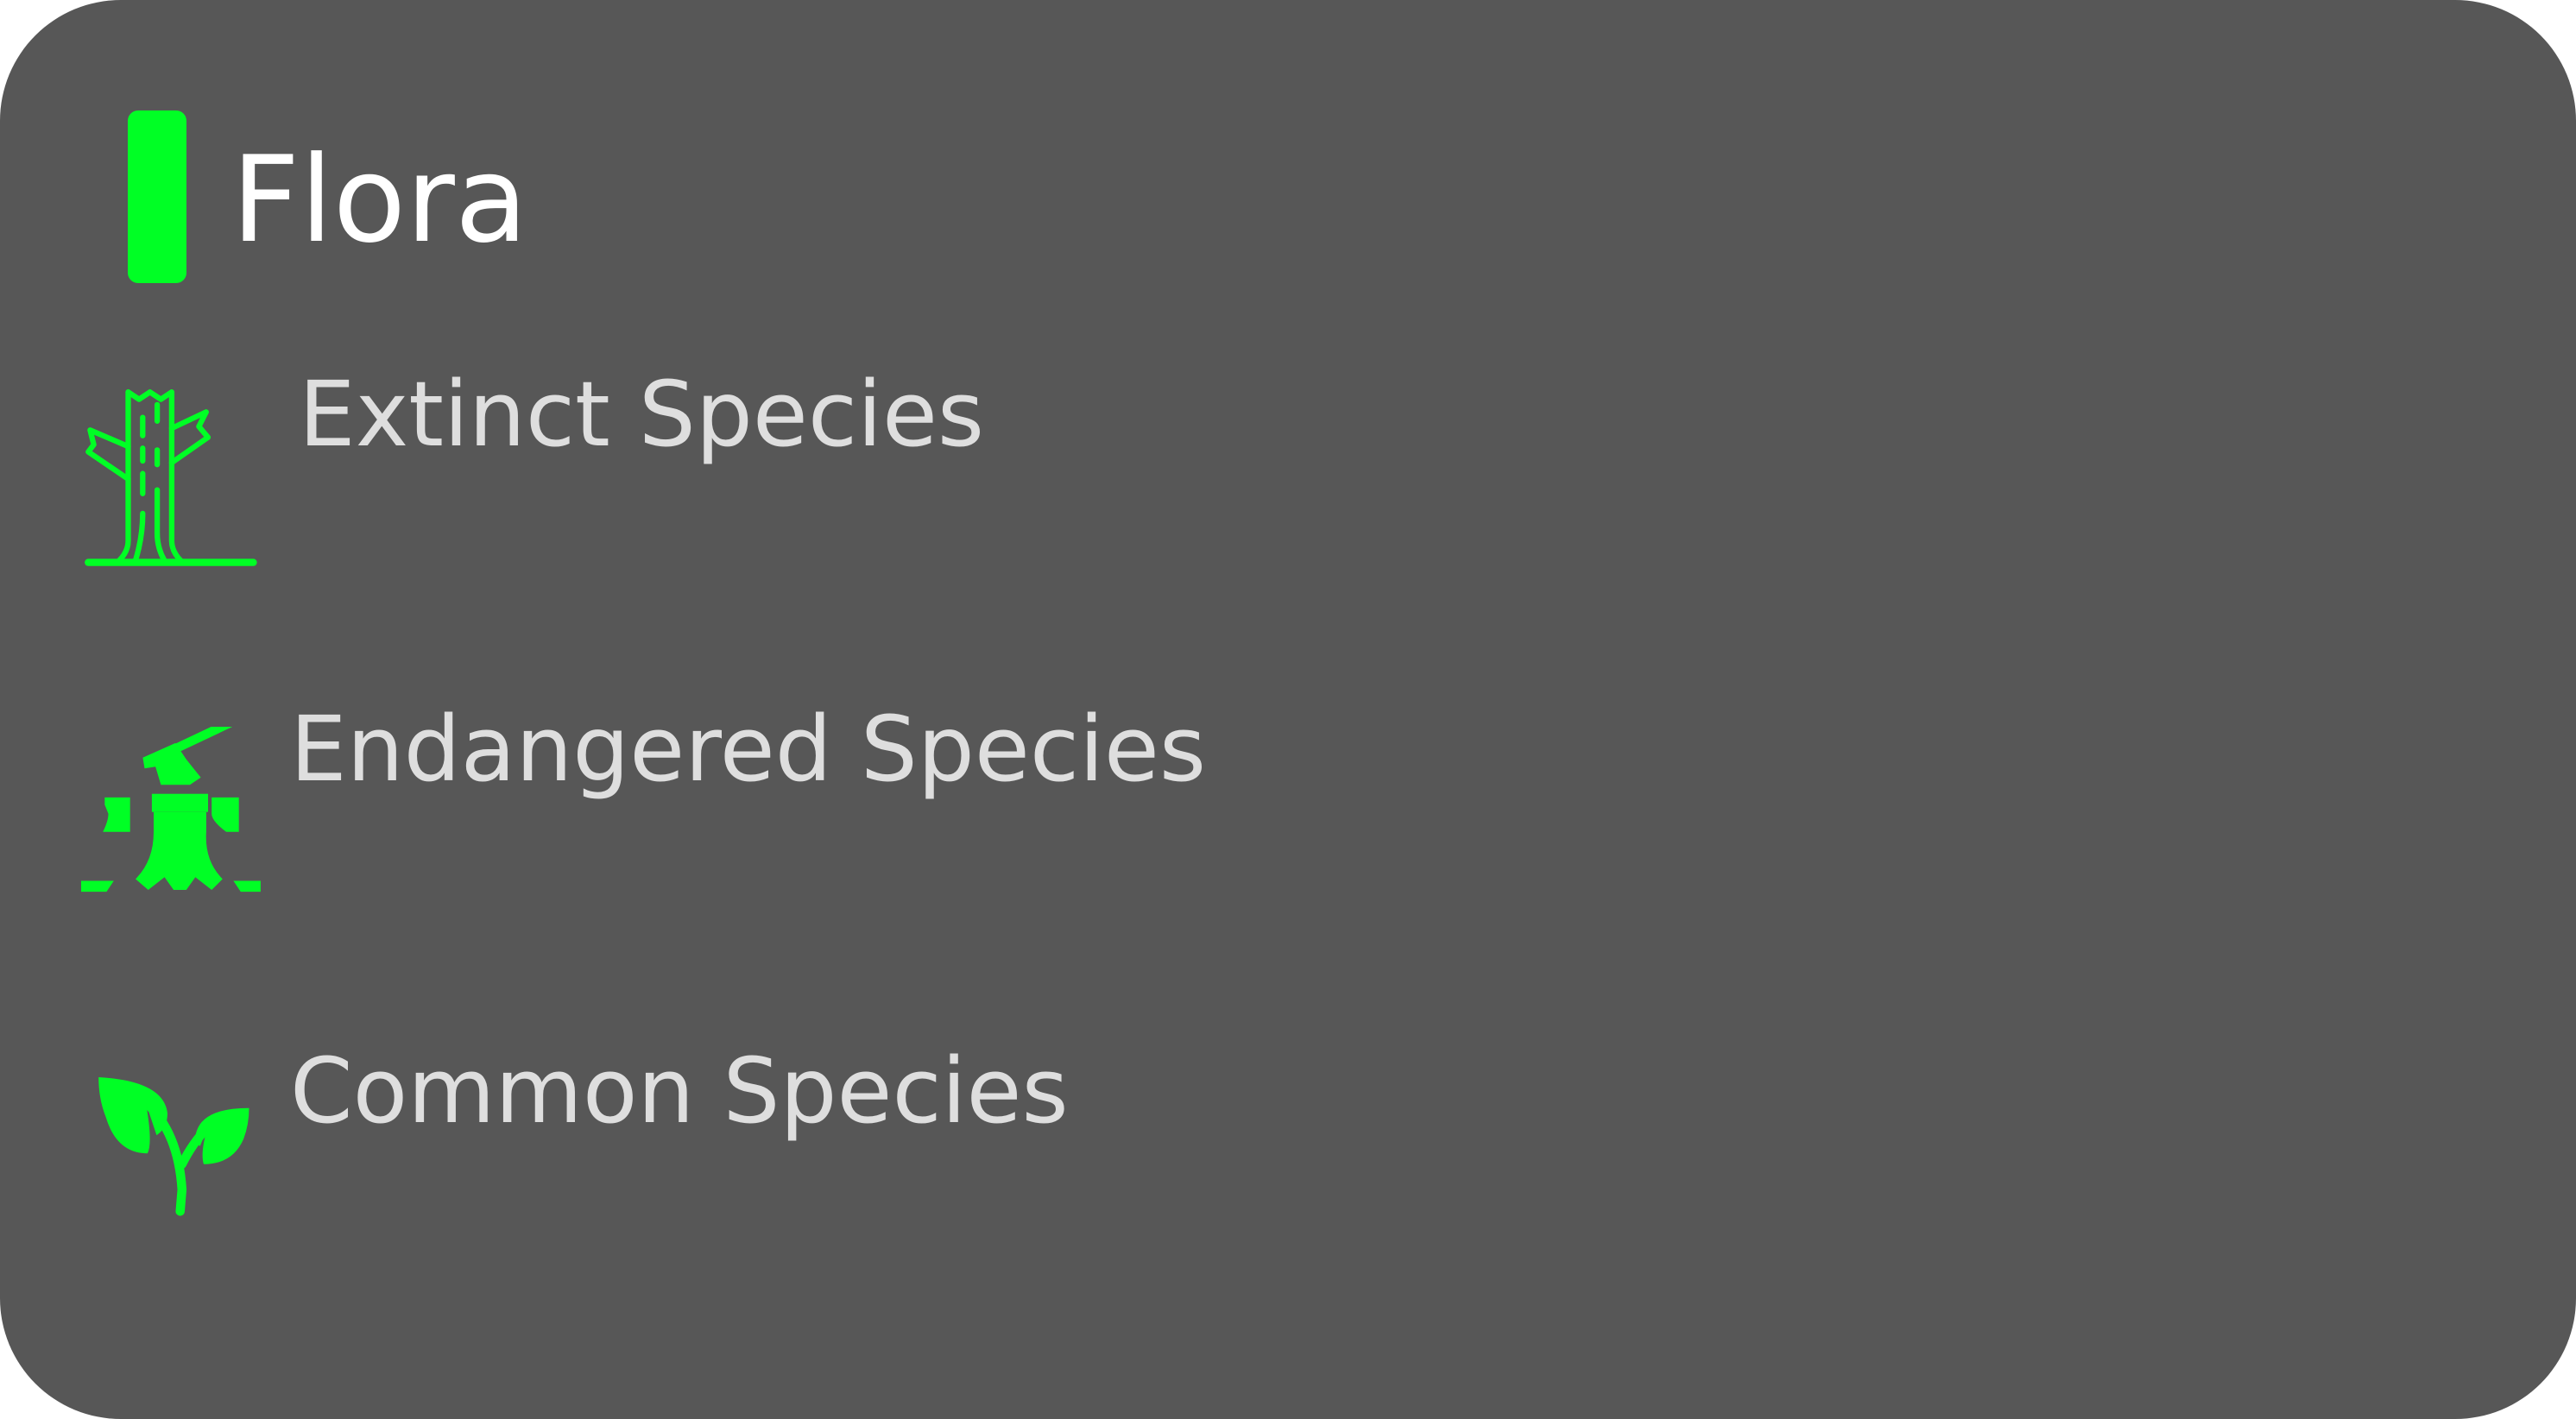 This screenshot has width=2576, height=1419. What do you see at coordinates (679, 1091) in the screenshot?
I see `item-label: Common Species` at bounding box center [679, 1091].